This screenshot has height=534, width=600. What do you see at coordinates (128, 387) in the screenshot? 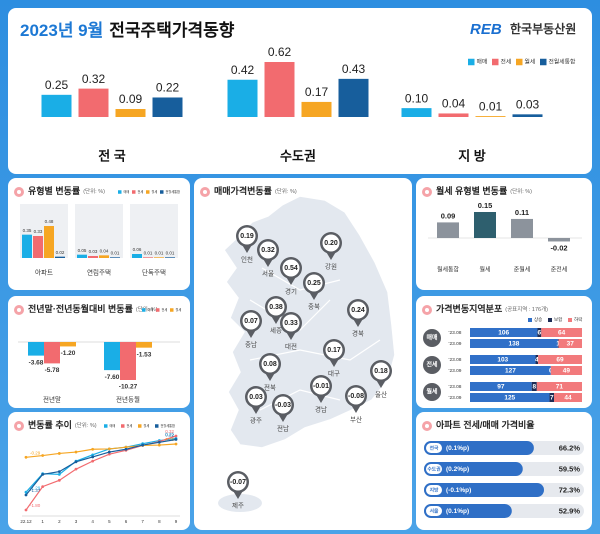
I see `value-label: -10.27` at bounding box center [128, 387].